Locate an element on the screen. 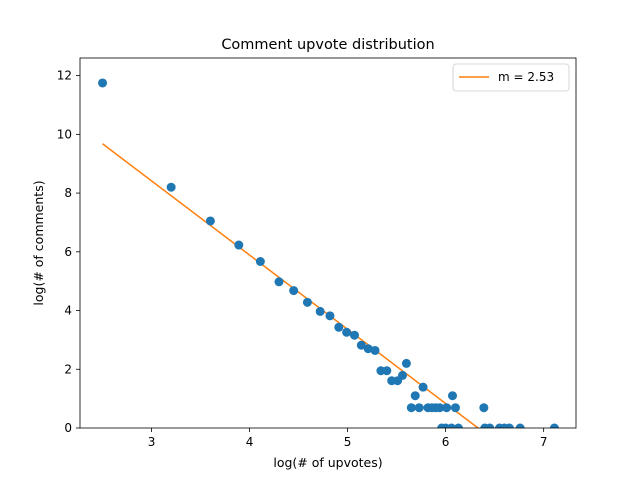 The width and height of the screenshot is (640, 480). y-tick-label: 4 is located at coordinates (68, 311).